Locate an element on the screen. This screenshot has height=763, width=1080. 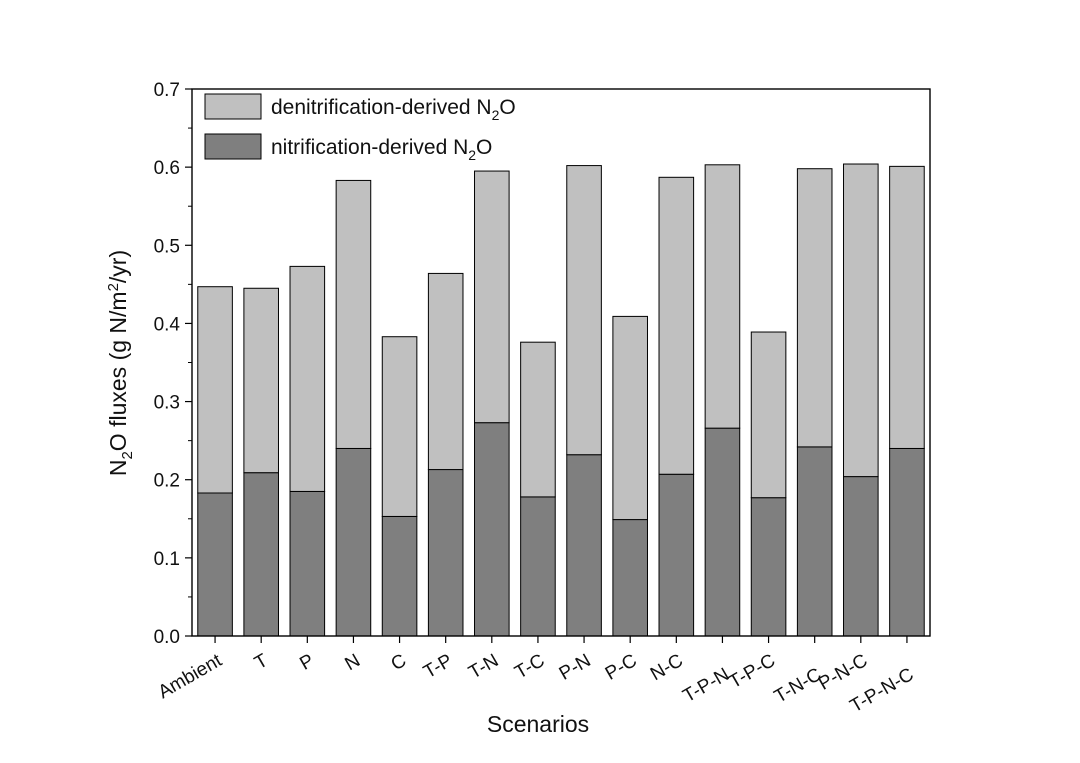
bar-nitrification-T-P-N-C is located at coordinates (907, 542).